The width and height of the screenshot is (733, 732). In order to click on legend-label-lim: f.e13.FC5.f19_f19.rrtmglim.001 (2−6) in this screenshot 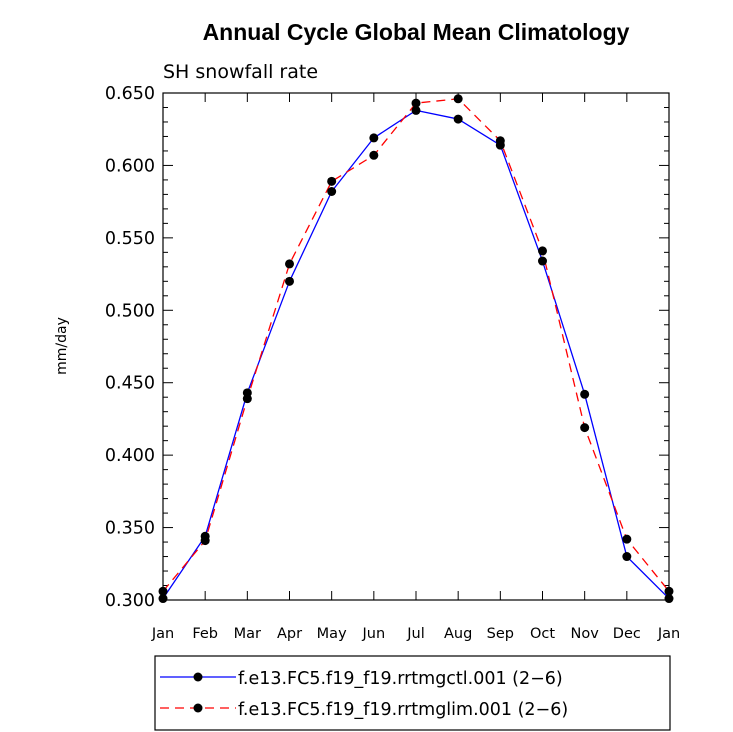, I will do `click(403, 710)`.